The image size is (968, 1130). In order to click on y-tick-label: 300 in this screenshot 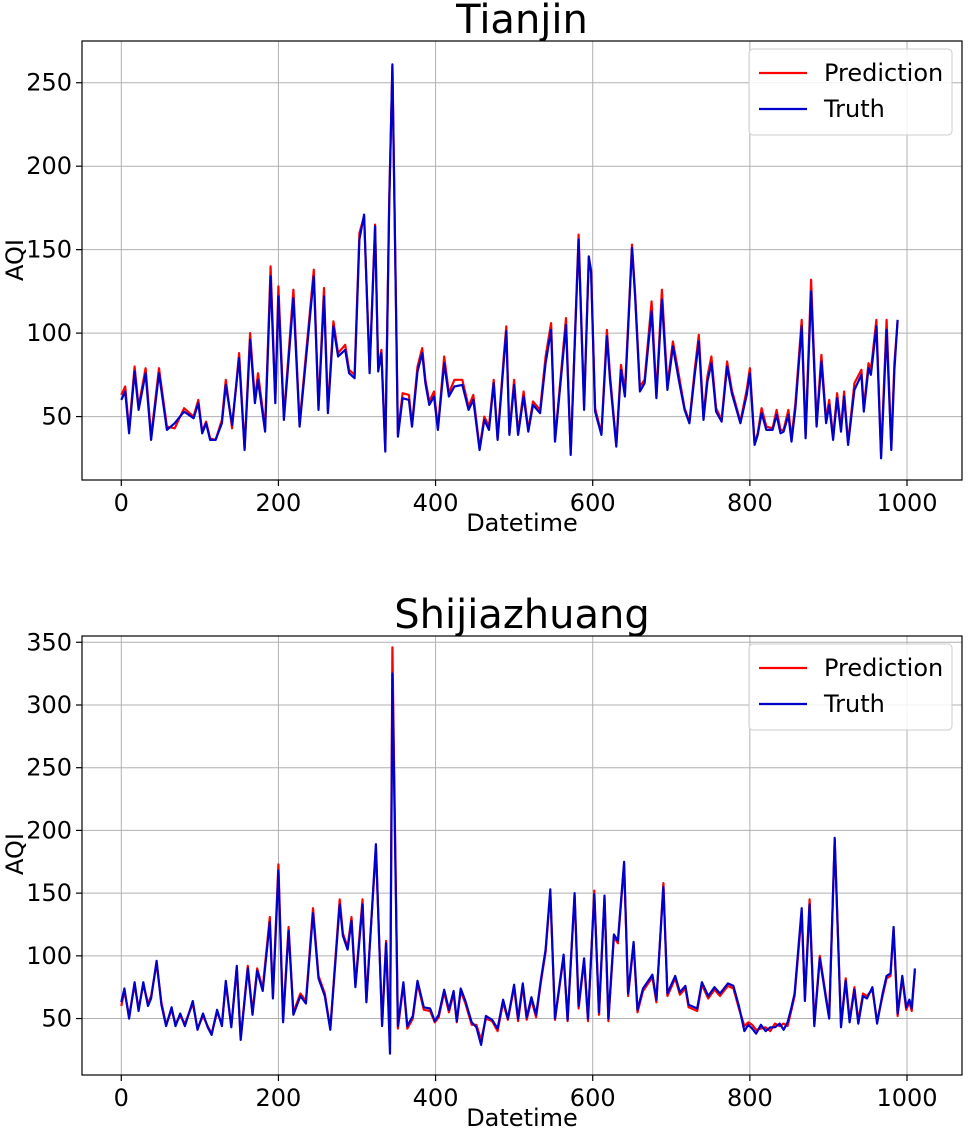, I will do `click(49, 705)`.